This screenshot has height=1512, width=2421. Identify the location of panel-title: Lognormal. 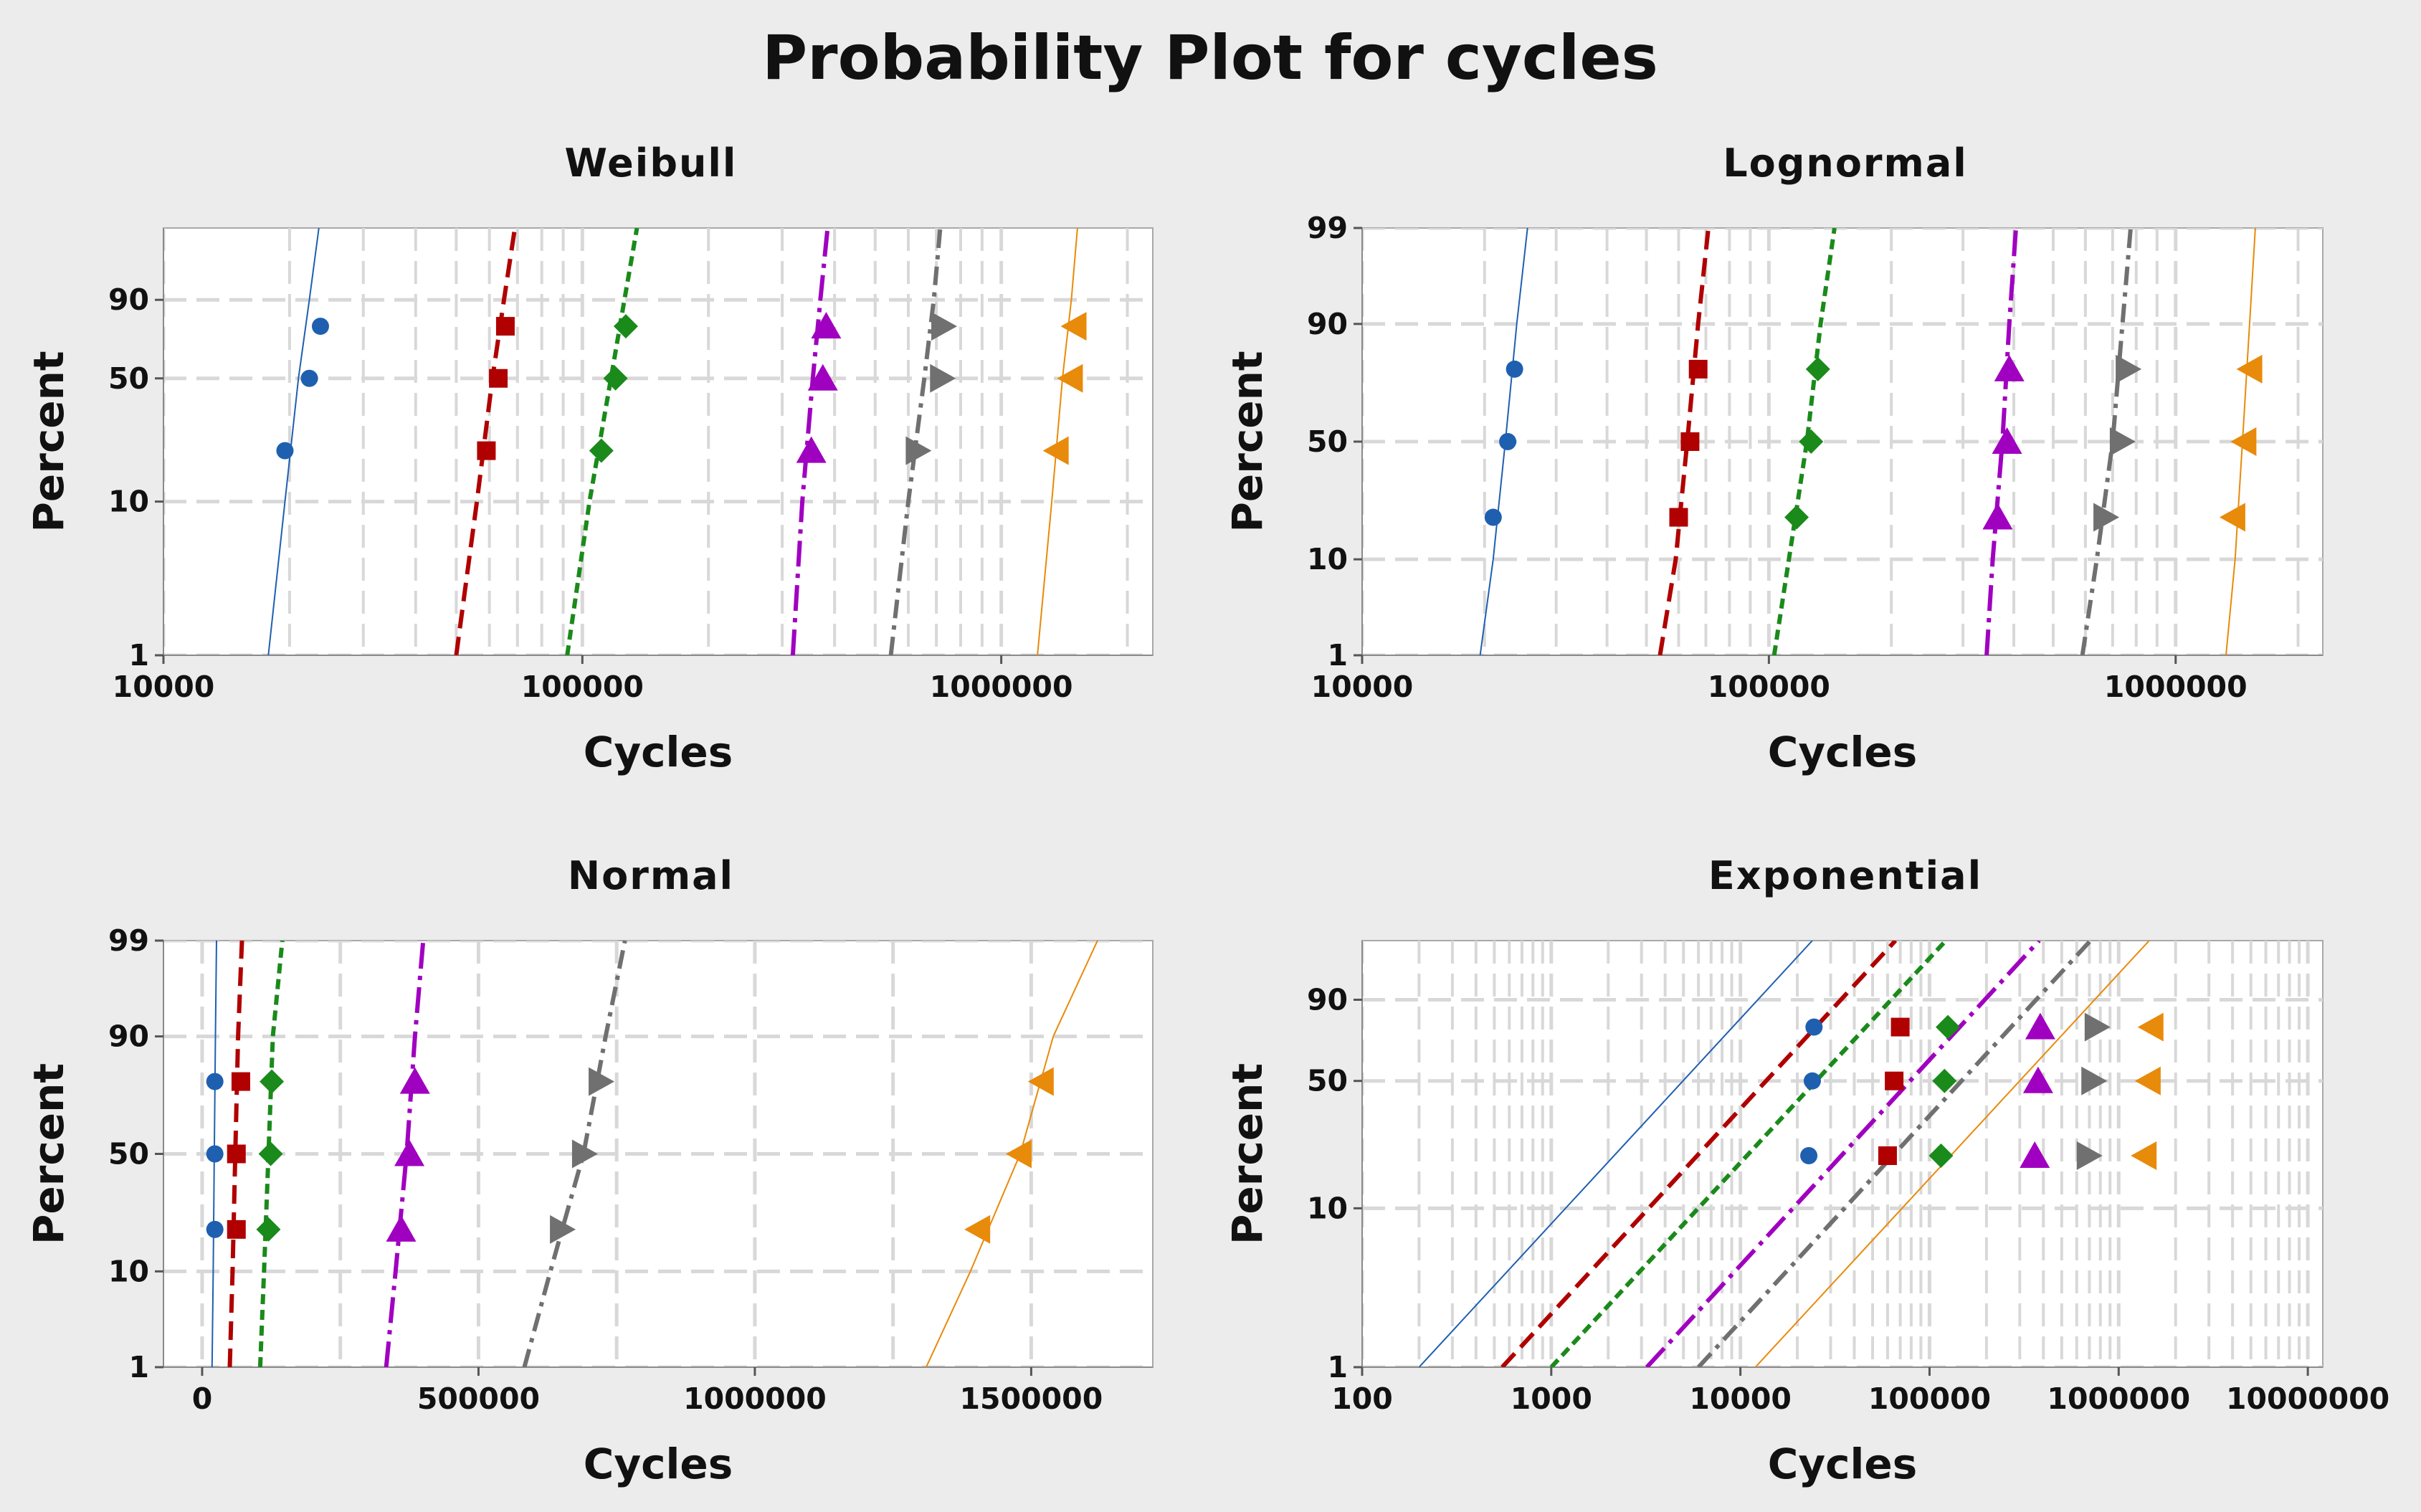
(1845, 163).